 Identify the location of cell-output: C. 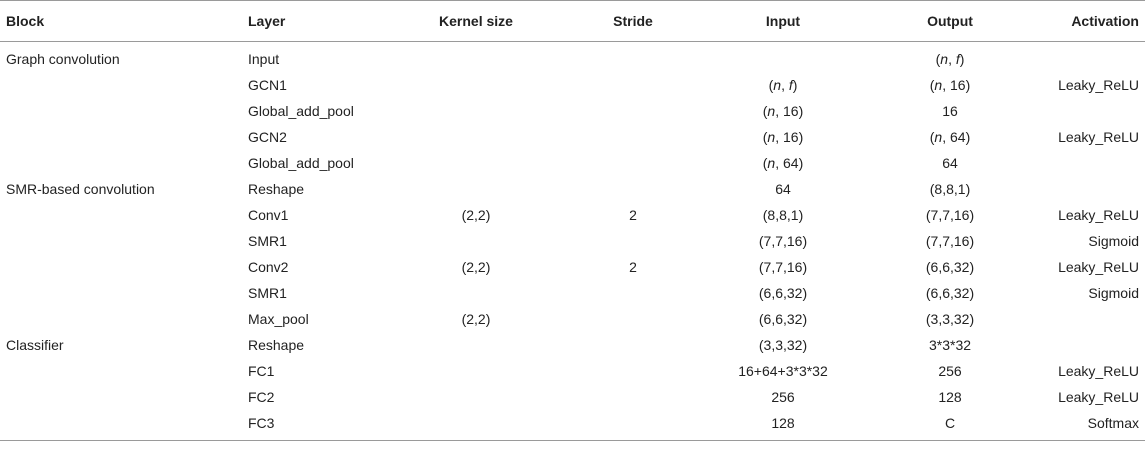
(950, 423).